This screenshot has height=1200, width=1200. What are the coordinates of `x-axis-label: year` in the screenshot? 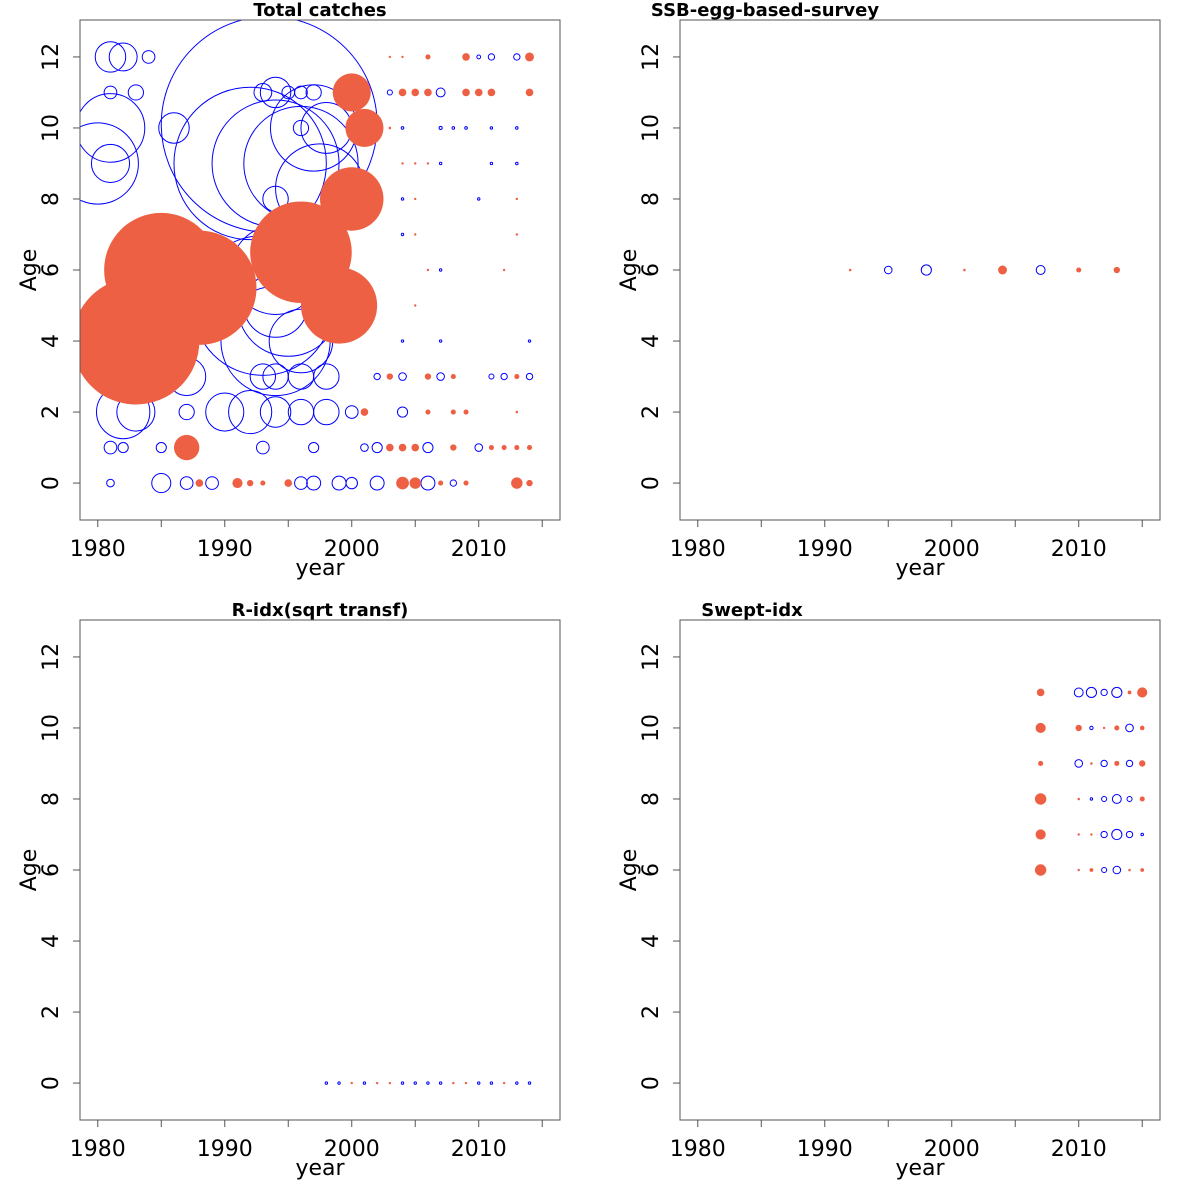 It's located at (320, 1168).